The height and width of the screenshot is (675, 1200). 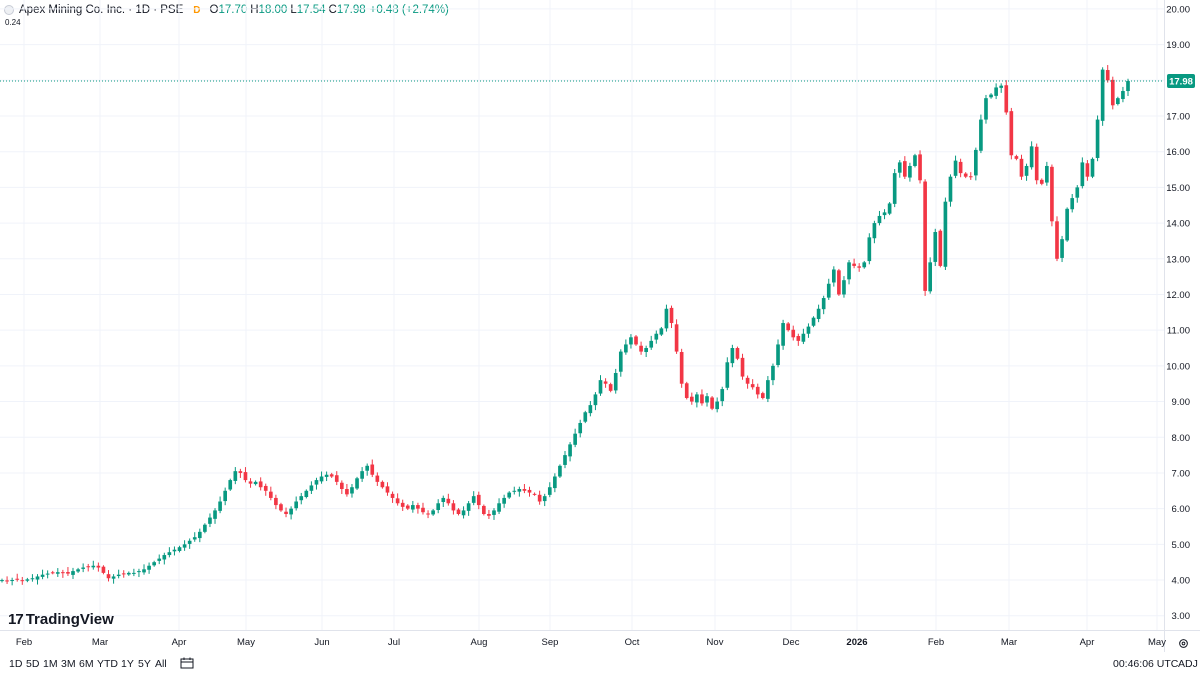 What do you see at coordinates (161, 664) in the screenshot?
I see `range-button-all: All` at bounding box center [161, 664].